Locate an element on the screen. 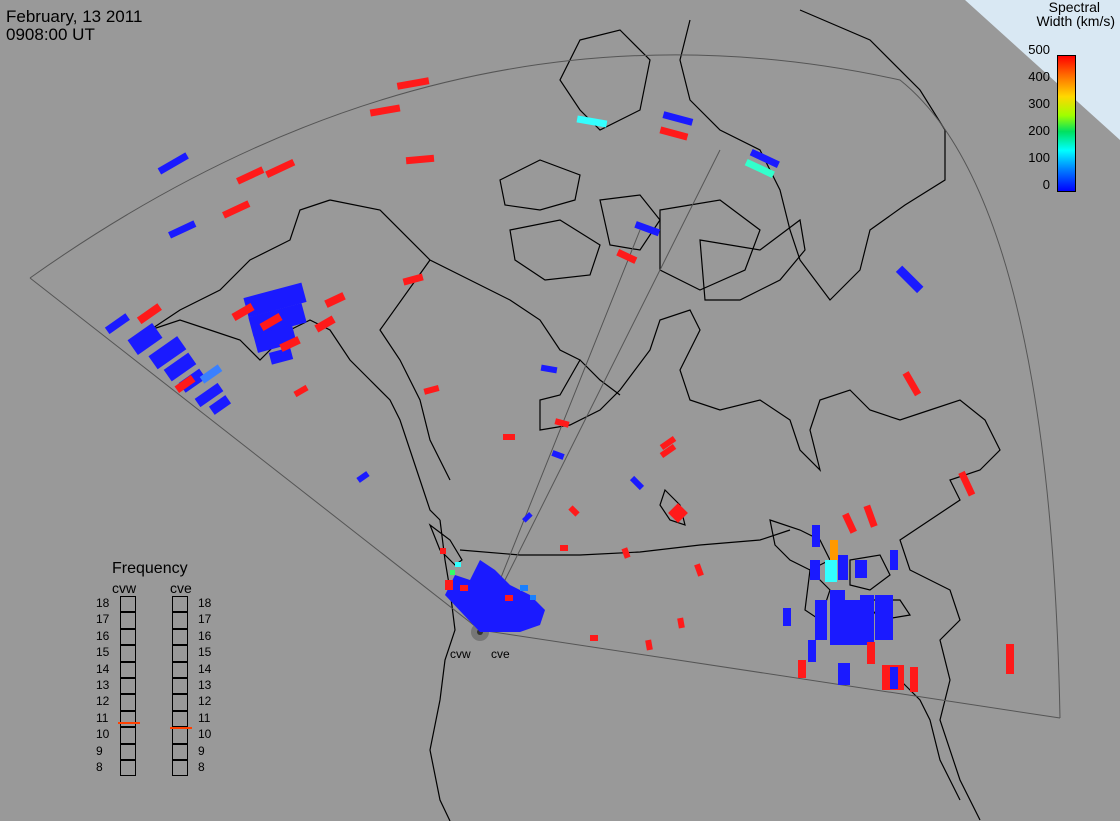  colorbar-tick: 400 is located at coordinates (1039, 76).